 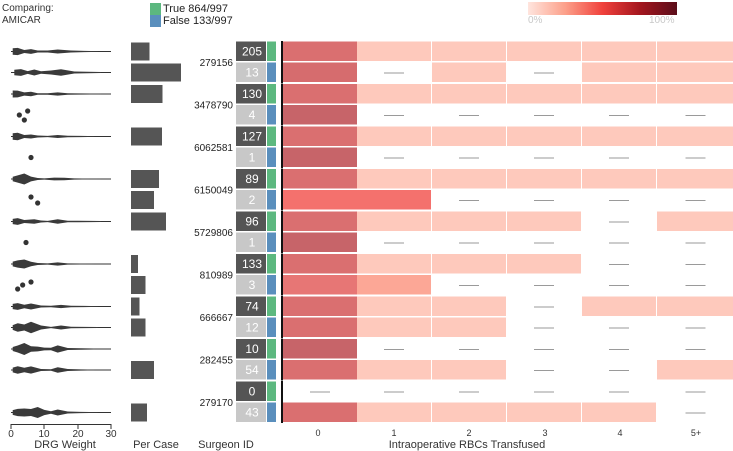 I want to click on surgeon-row-666667: 666667 74 12, so click(x=372, y=317).